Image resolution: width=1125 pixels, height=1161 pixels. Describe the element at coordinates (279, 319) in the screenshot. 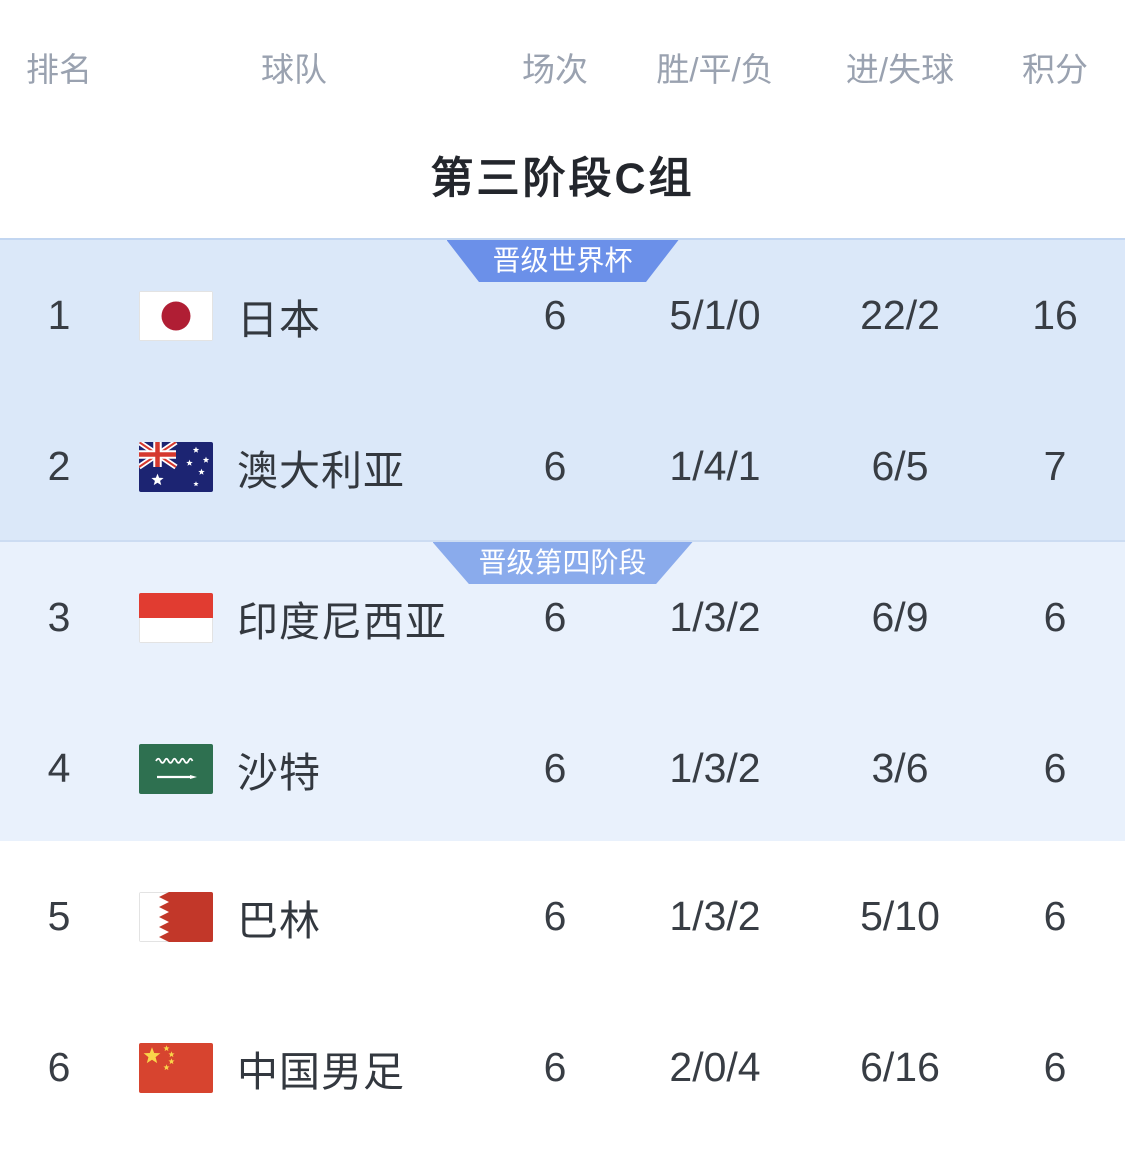

I see `team-name: 日本` at that location.